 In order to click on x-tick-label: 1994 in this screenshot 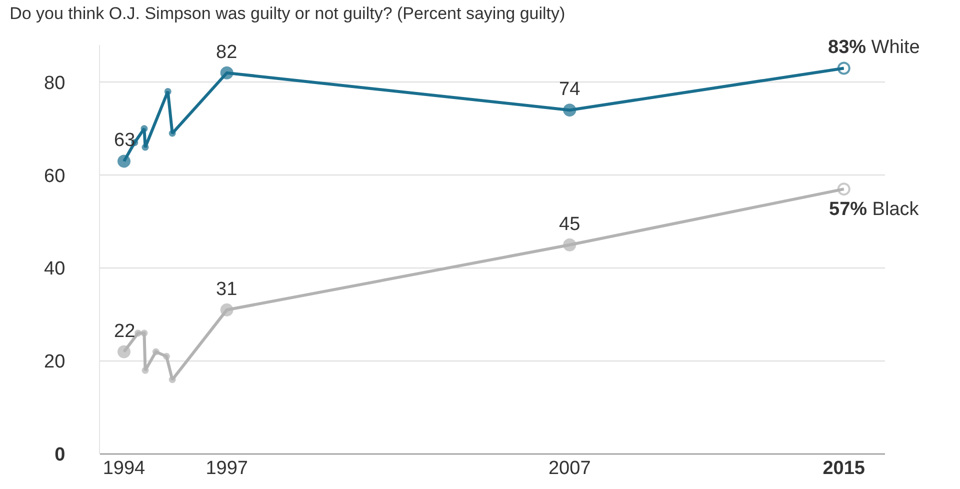, I will do `click(124, 468)`.